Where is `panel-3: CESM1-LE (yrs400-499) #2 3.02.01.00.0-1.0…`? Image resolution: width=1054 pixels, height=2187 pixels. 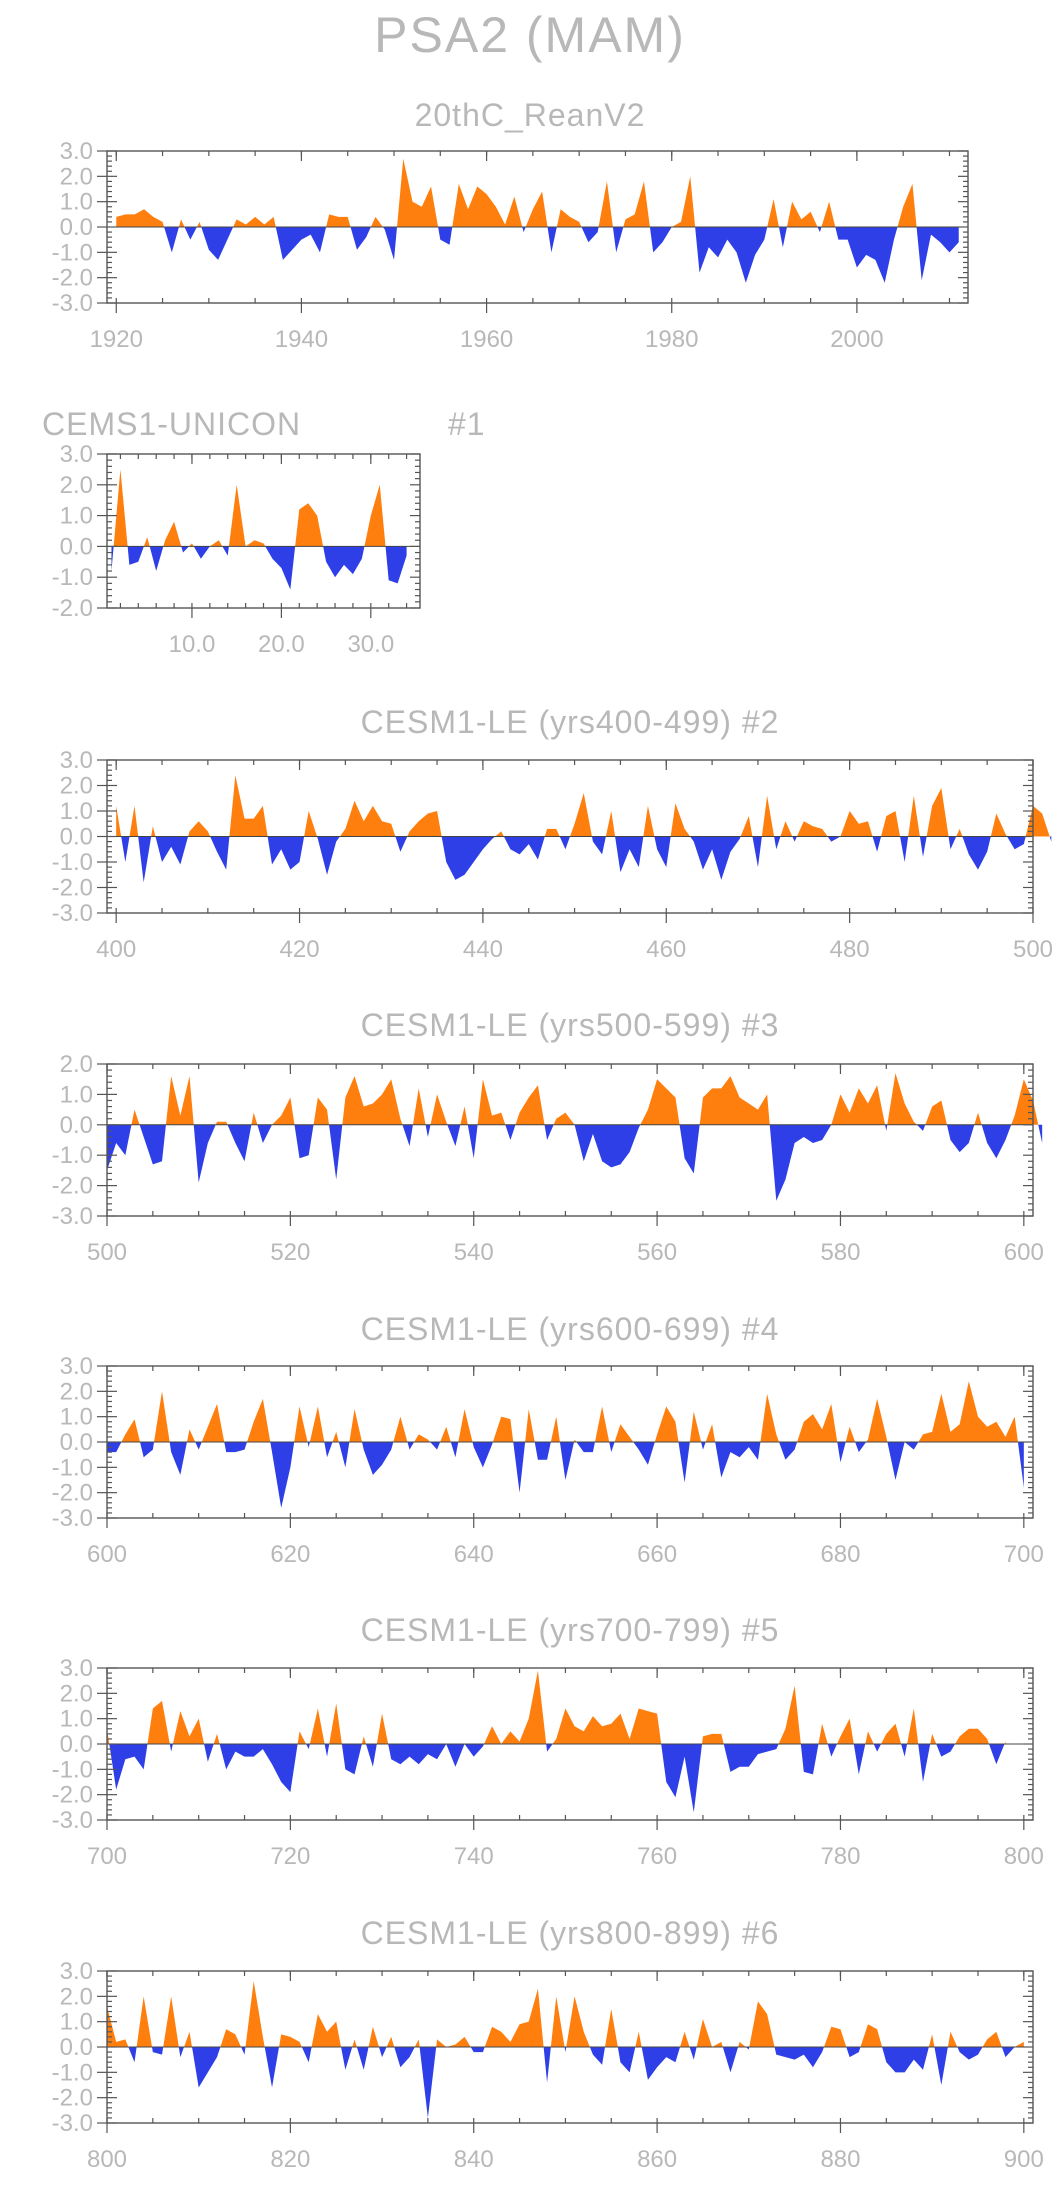 panel-3: CESM1-LE (yrs400-499) #2 3.02.01.00.0-1.0… is located at coordinates (552, 833).